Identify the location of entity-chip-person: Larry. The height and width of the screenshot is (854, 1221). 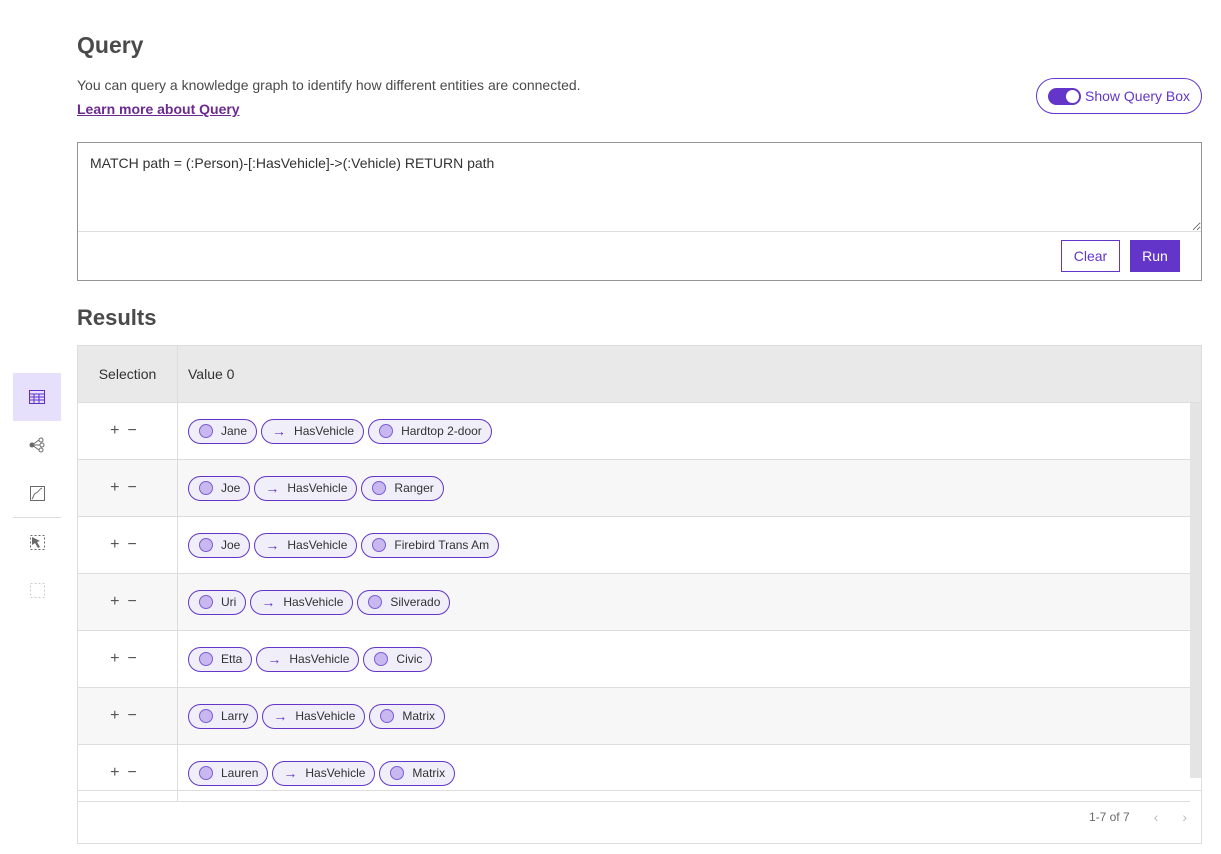
(223, 716).